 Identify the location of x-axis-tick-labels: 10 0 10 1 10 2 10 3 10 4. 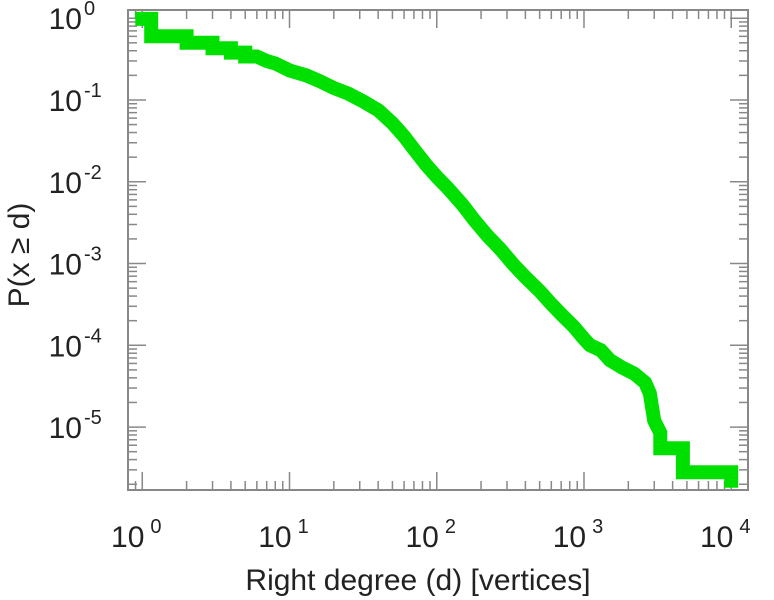
(430, 535).